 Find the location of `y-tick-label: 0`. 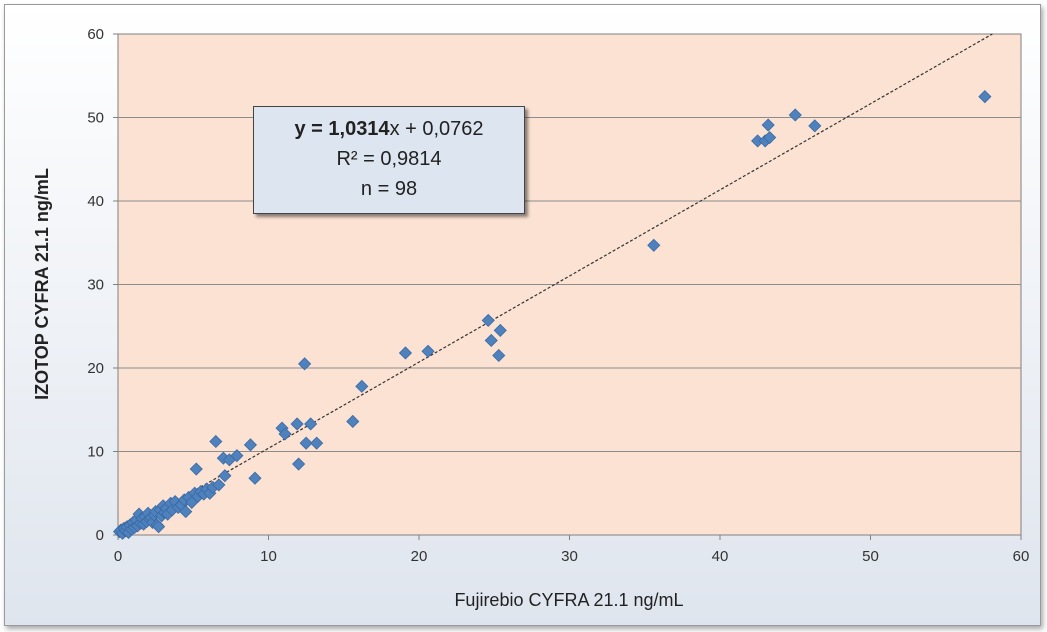

y-tick-label: 0 is located at coordinates (100, 535).